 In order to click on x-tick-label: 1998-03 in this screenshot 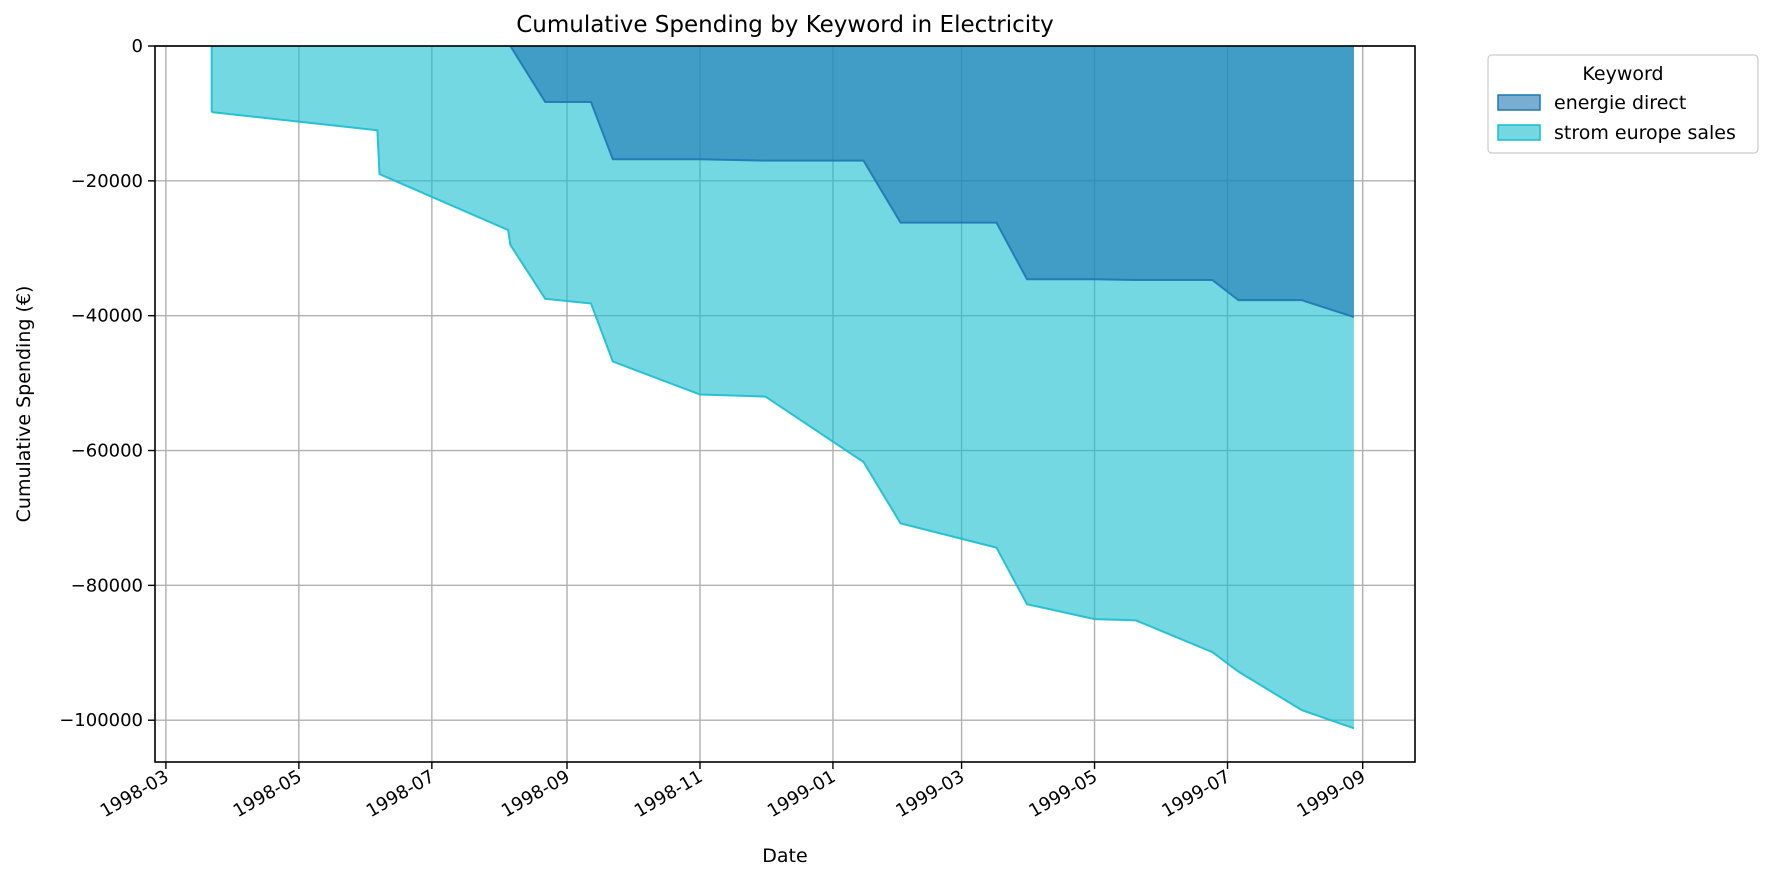, I will do `click(135, 794)`.